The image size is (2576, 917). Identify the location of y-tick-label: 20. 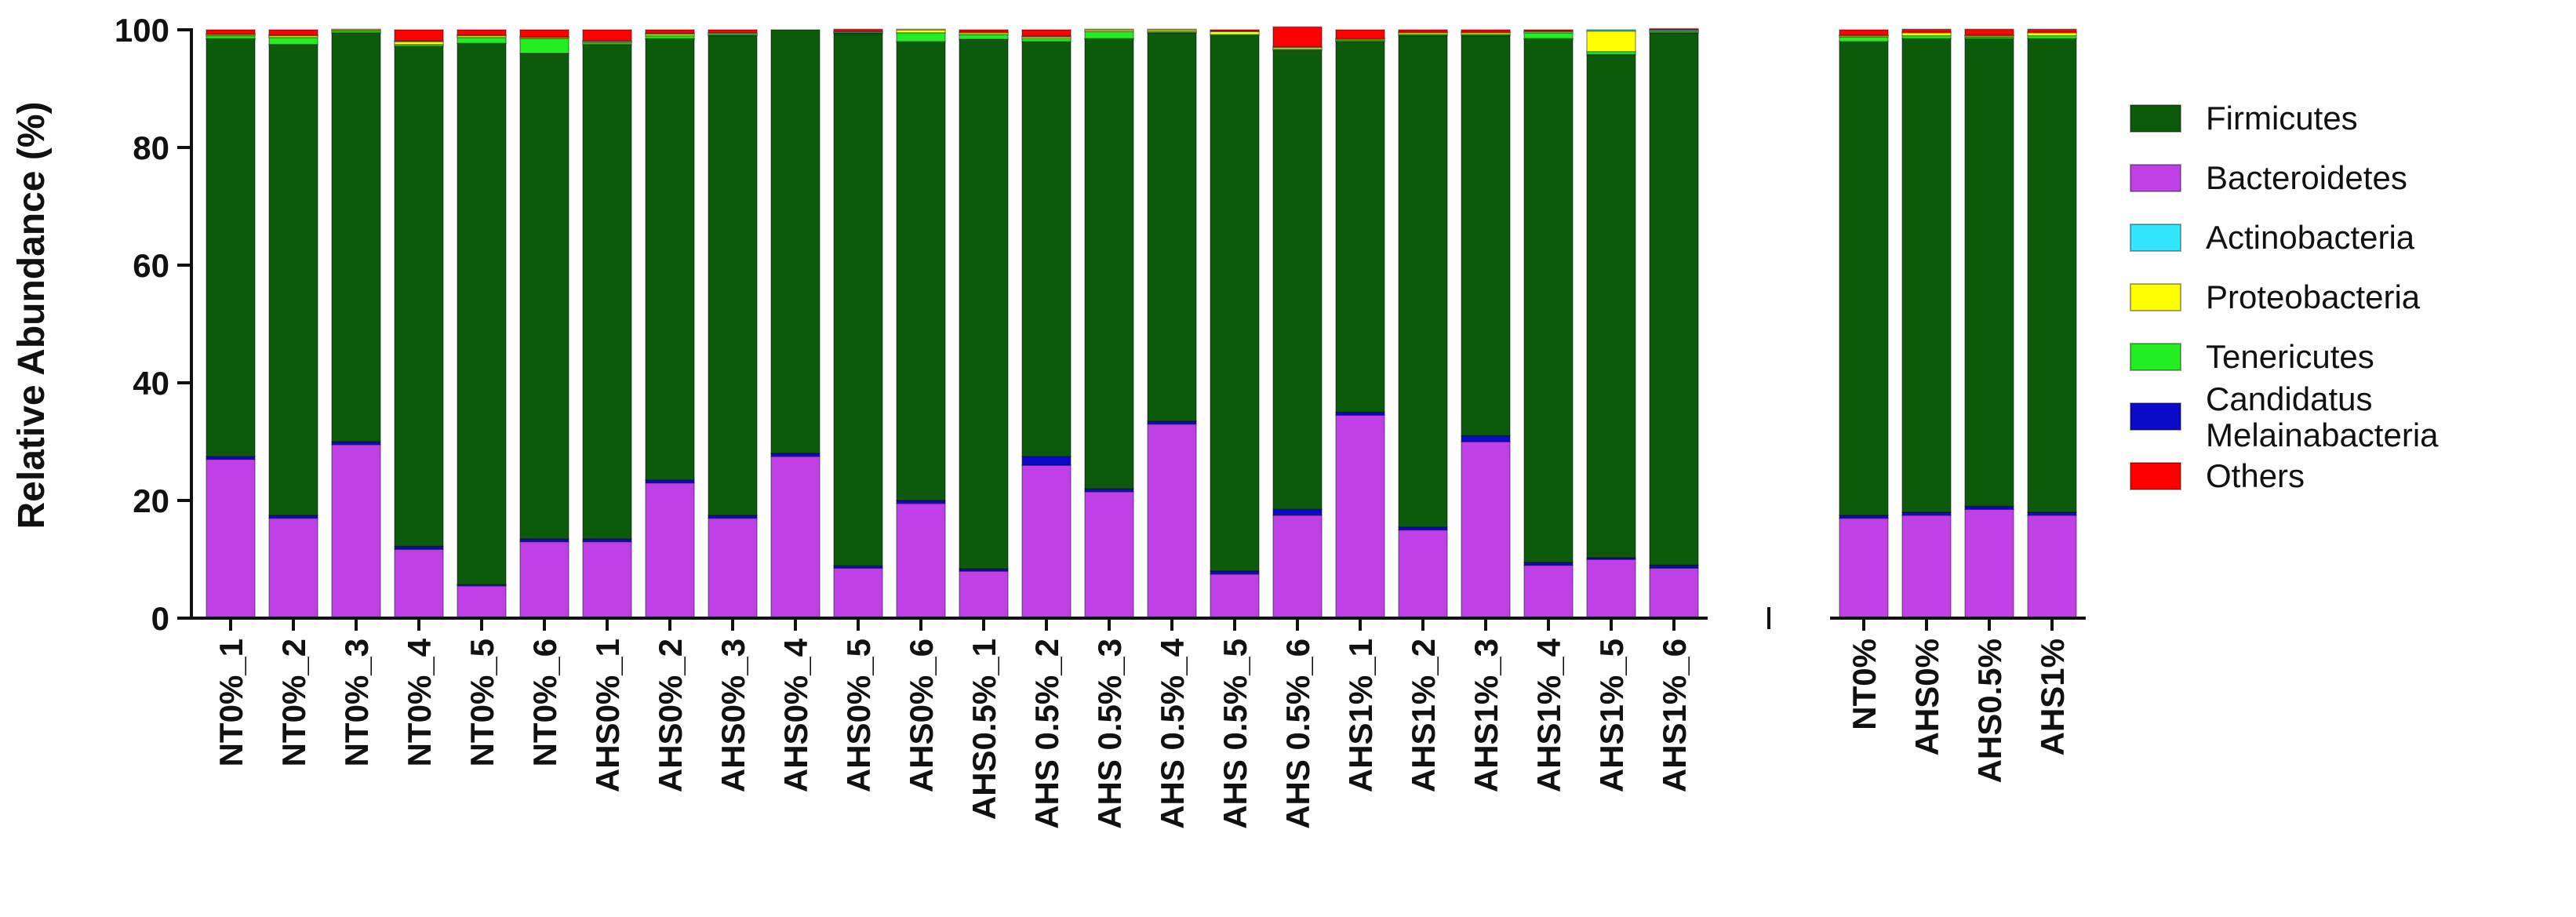
(151, 500).